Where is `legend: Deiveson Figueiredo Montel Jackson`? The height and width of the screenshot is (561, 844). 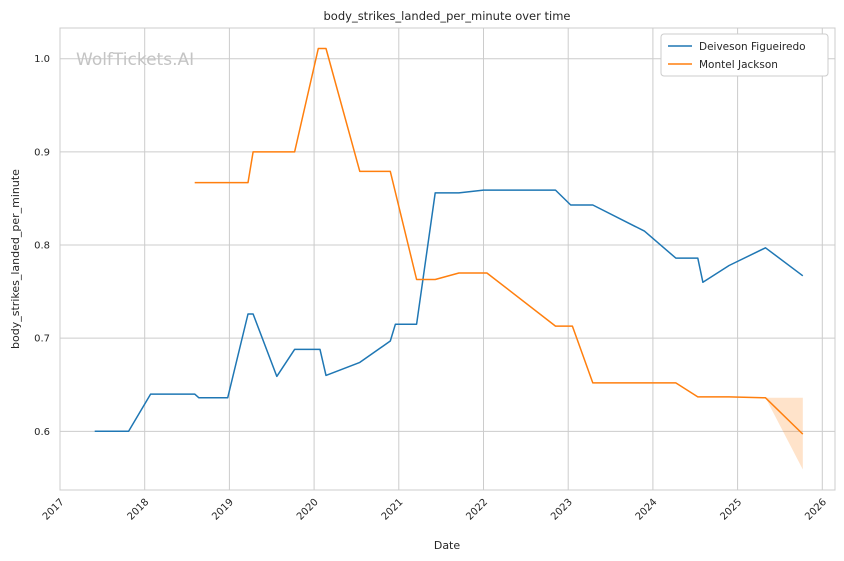 legend: Deiveson Figueiredo Montel Jackson is located at coordinates (744, 55).